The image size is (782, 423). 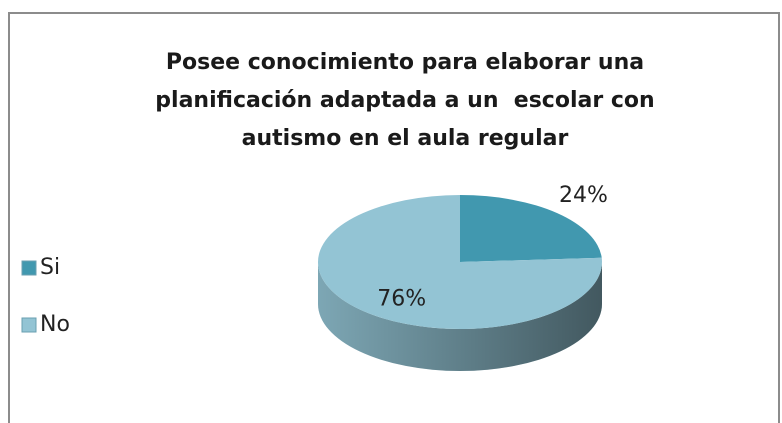 What do you see at coordinates (460, 316) in the screenshot?
I see `slice-side-shade` at bounding box center [460, 316].